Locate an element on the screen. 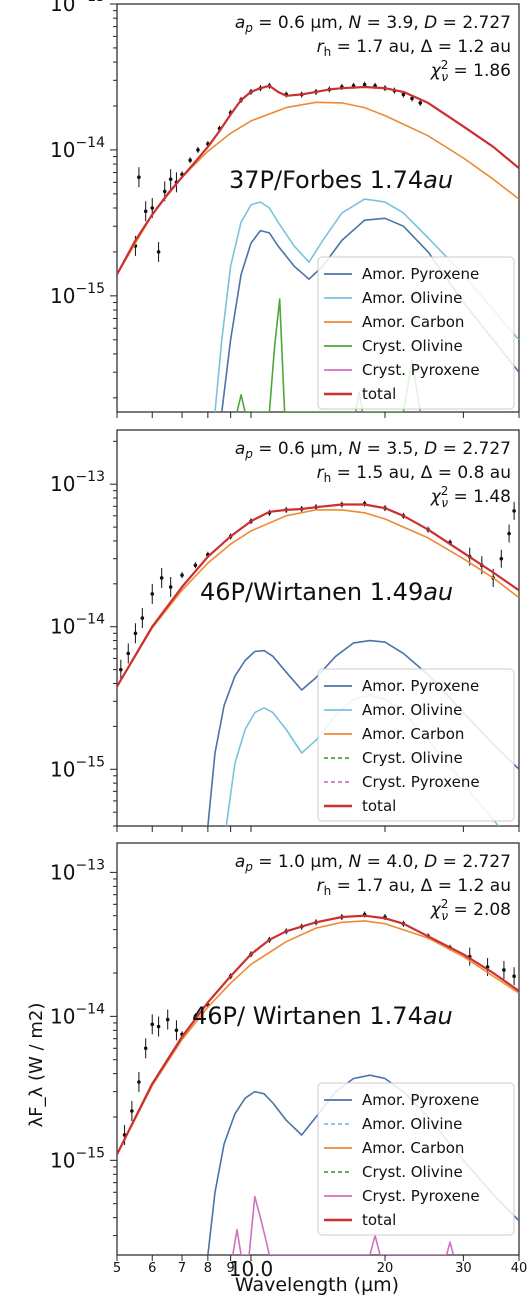 Image resolution: width=529 pixels, height=1297 pixels. param-chi: χ2 ν = 2.08 is located at coordinates (470, 910).